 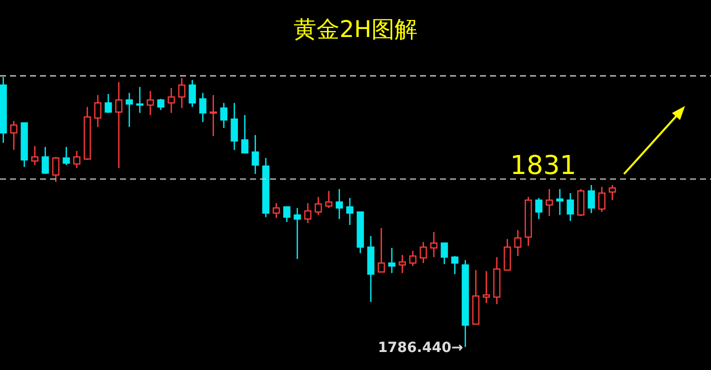 I want to click on annotation: 1786.440→, so click(x=421, y=348).